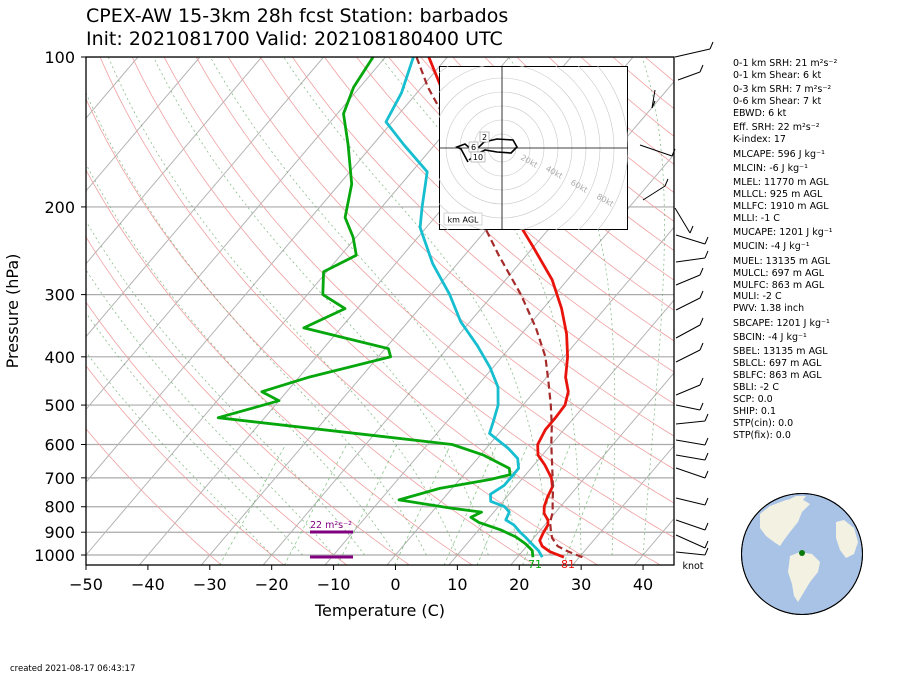 This screenshot has height=675, width=906. Describe the element at coordinates (762, 435) in the screenshot. I see `index-line: STP(fix): 0.0` at that location.